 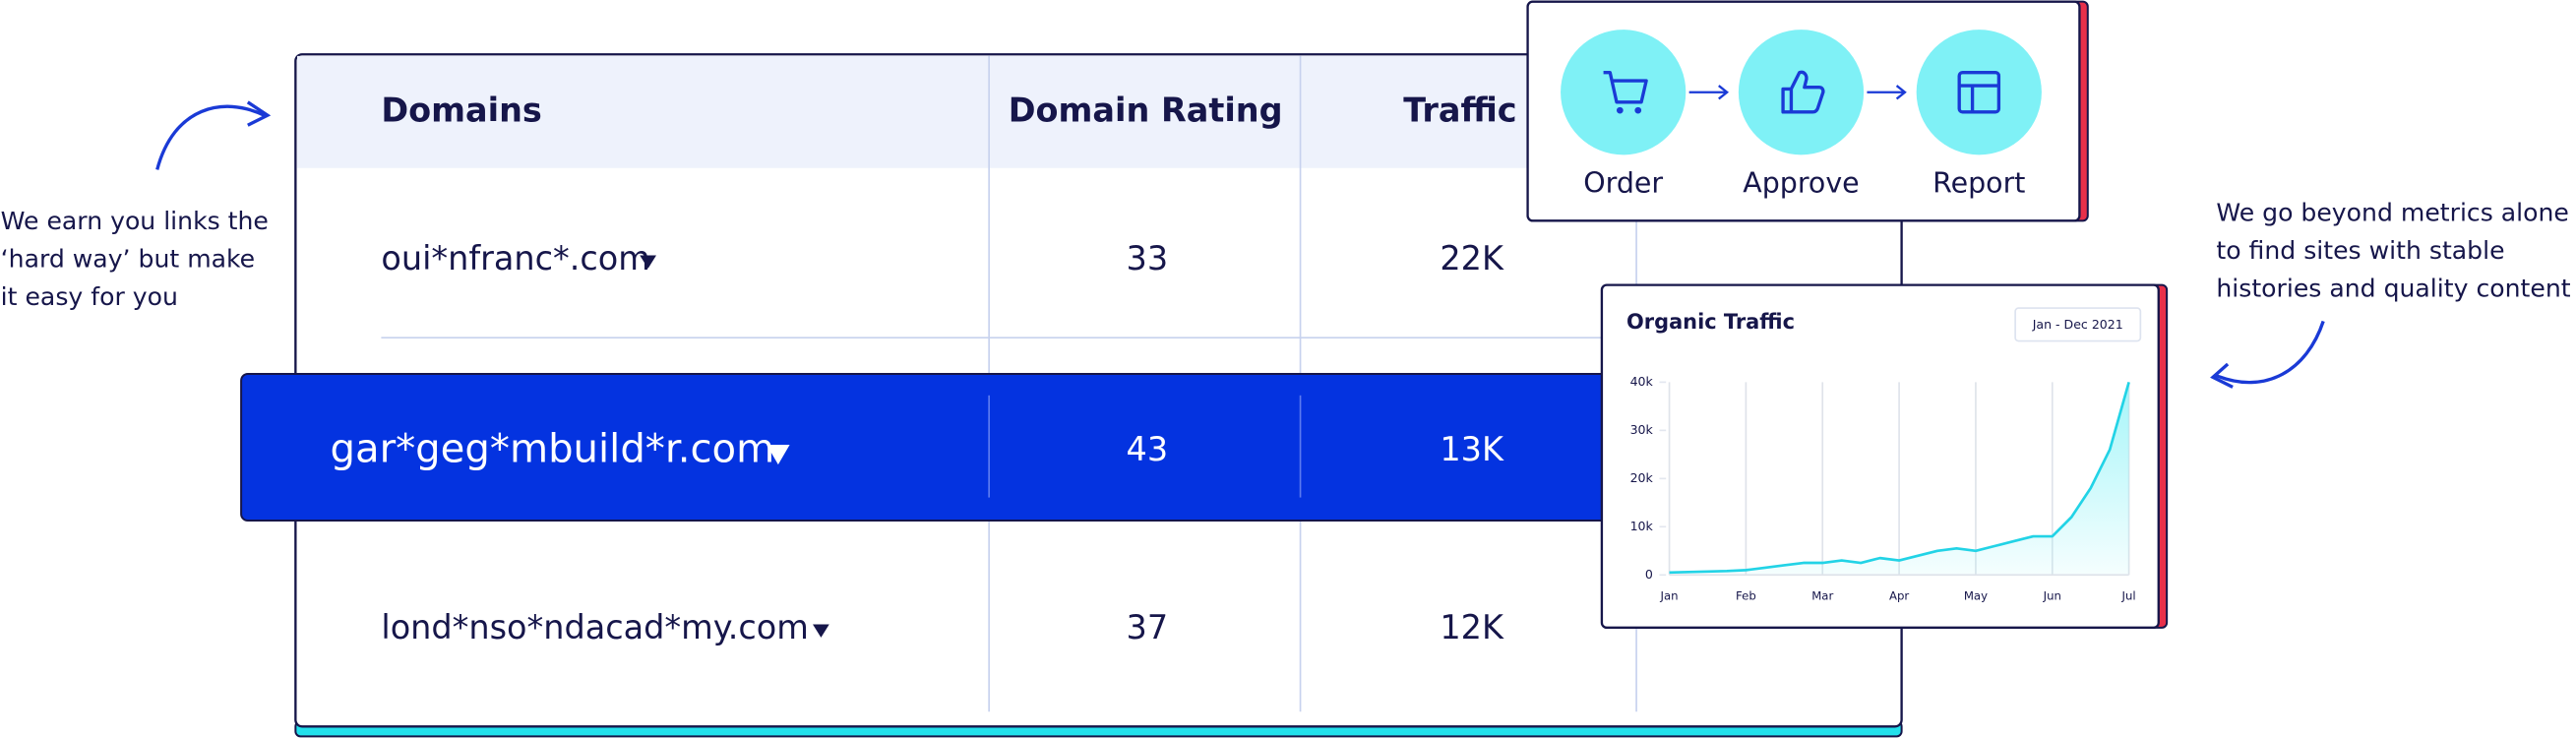 What do you see at coordinates (1976, 596) in the screenshot?
I see `x-tick-label: May` at bounding box center [1976, 596].